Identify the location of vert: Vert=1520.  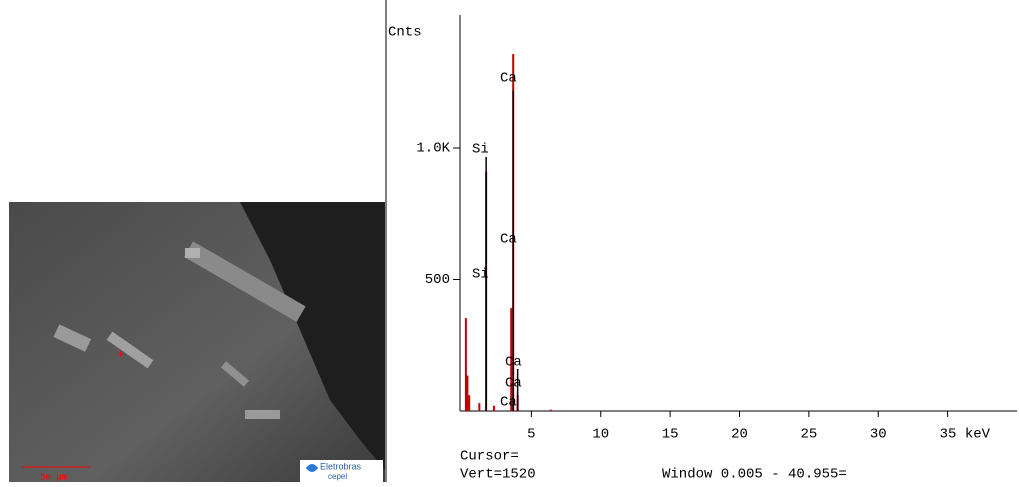
(498, 474).